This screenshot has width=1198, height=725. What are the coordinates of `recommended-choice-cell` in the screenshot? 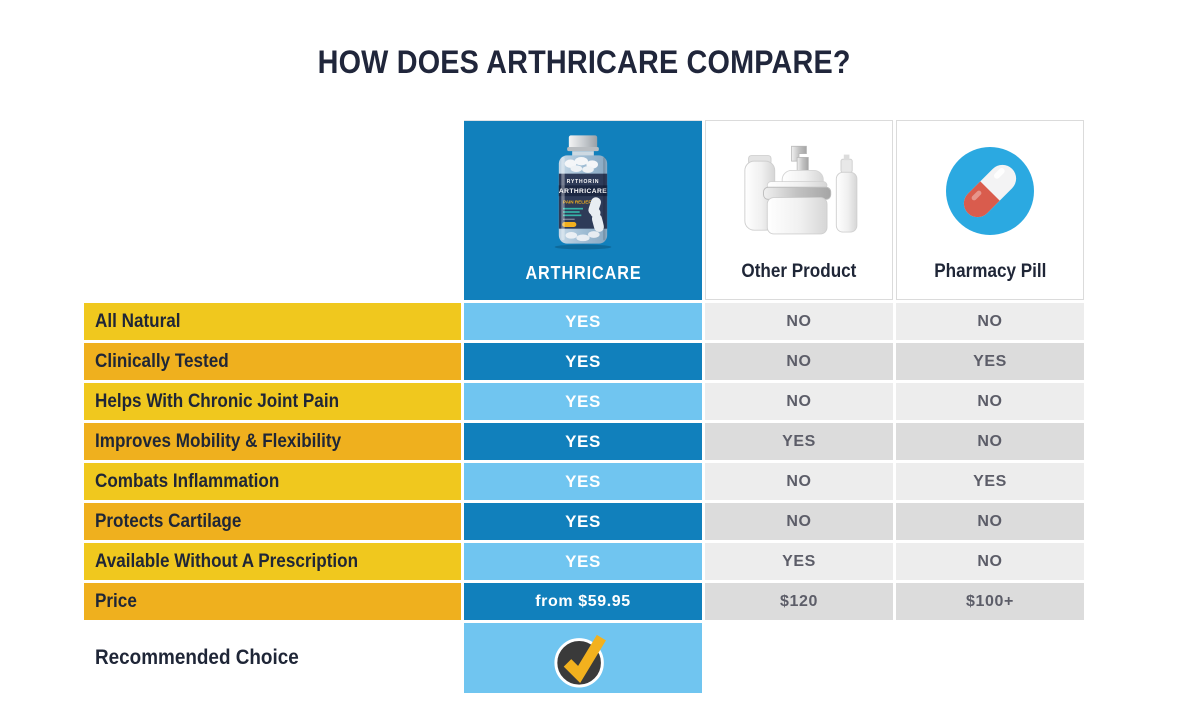 It's located at (583, 658).